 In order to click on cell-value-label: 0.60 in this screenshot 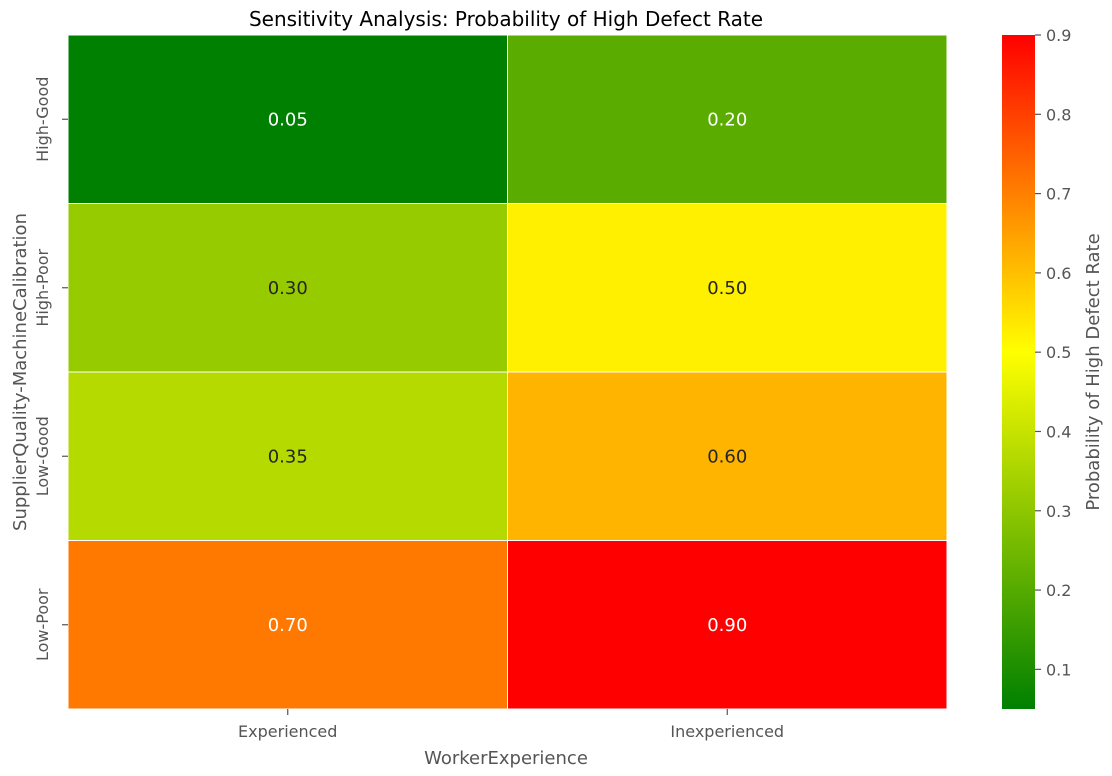, I will do `click(727, 456)`.